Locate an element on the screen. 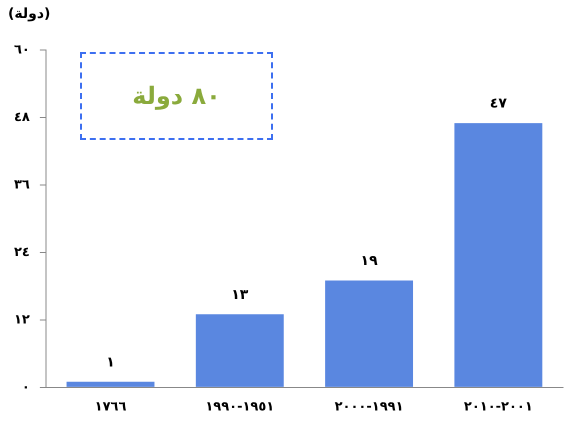 This screenshot has height=427, width=571. x-tick-label: ١٩٩١-٢٠٠٠ is located at coordinates (369, 407).